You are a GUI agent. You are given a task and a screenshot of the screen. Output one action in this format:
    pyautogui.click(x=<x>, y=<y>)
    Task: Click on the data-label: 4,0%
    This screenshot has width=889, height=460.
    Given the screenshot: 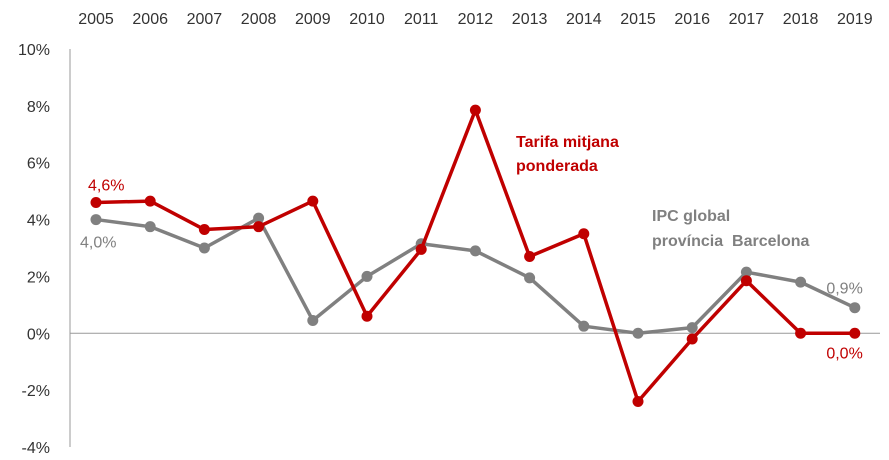 What is the action you would take?
    pyautogui.click(x=98, y=243)
    